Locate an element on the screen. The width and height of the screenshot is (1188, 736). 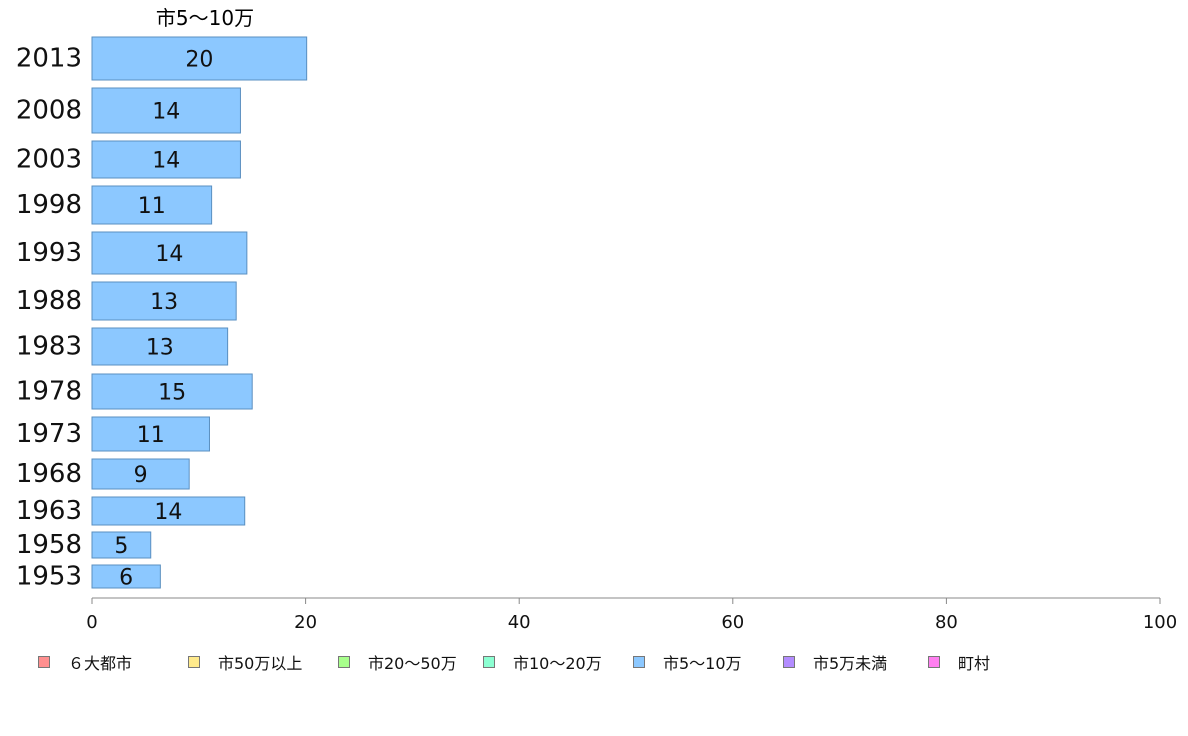
data-label-1953: 6 is located at coordinates (126, 578).